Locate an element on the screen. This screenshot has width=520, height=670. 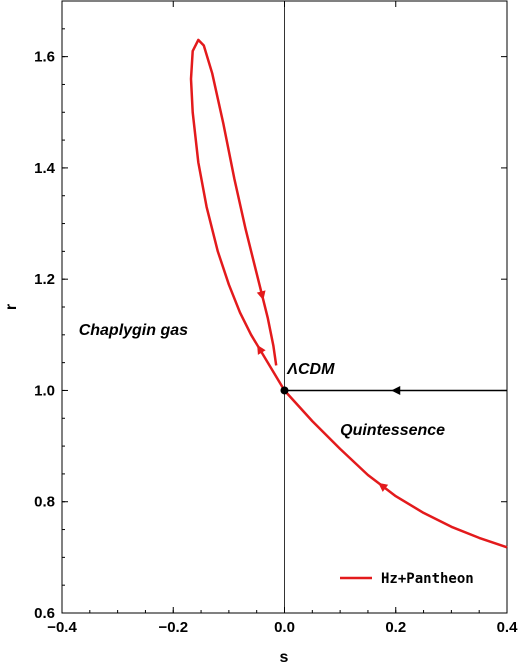
legend: Hz+Pantheon is located at coordinates (407, 579).